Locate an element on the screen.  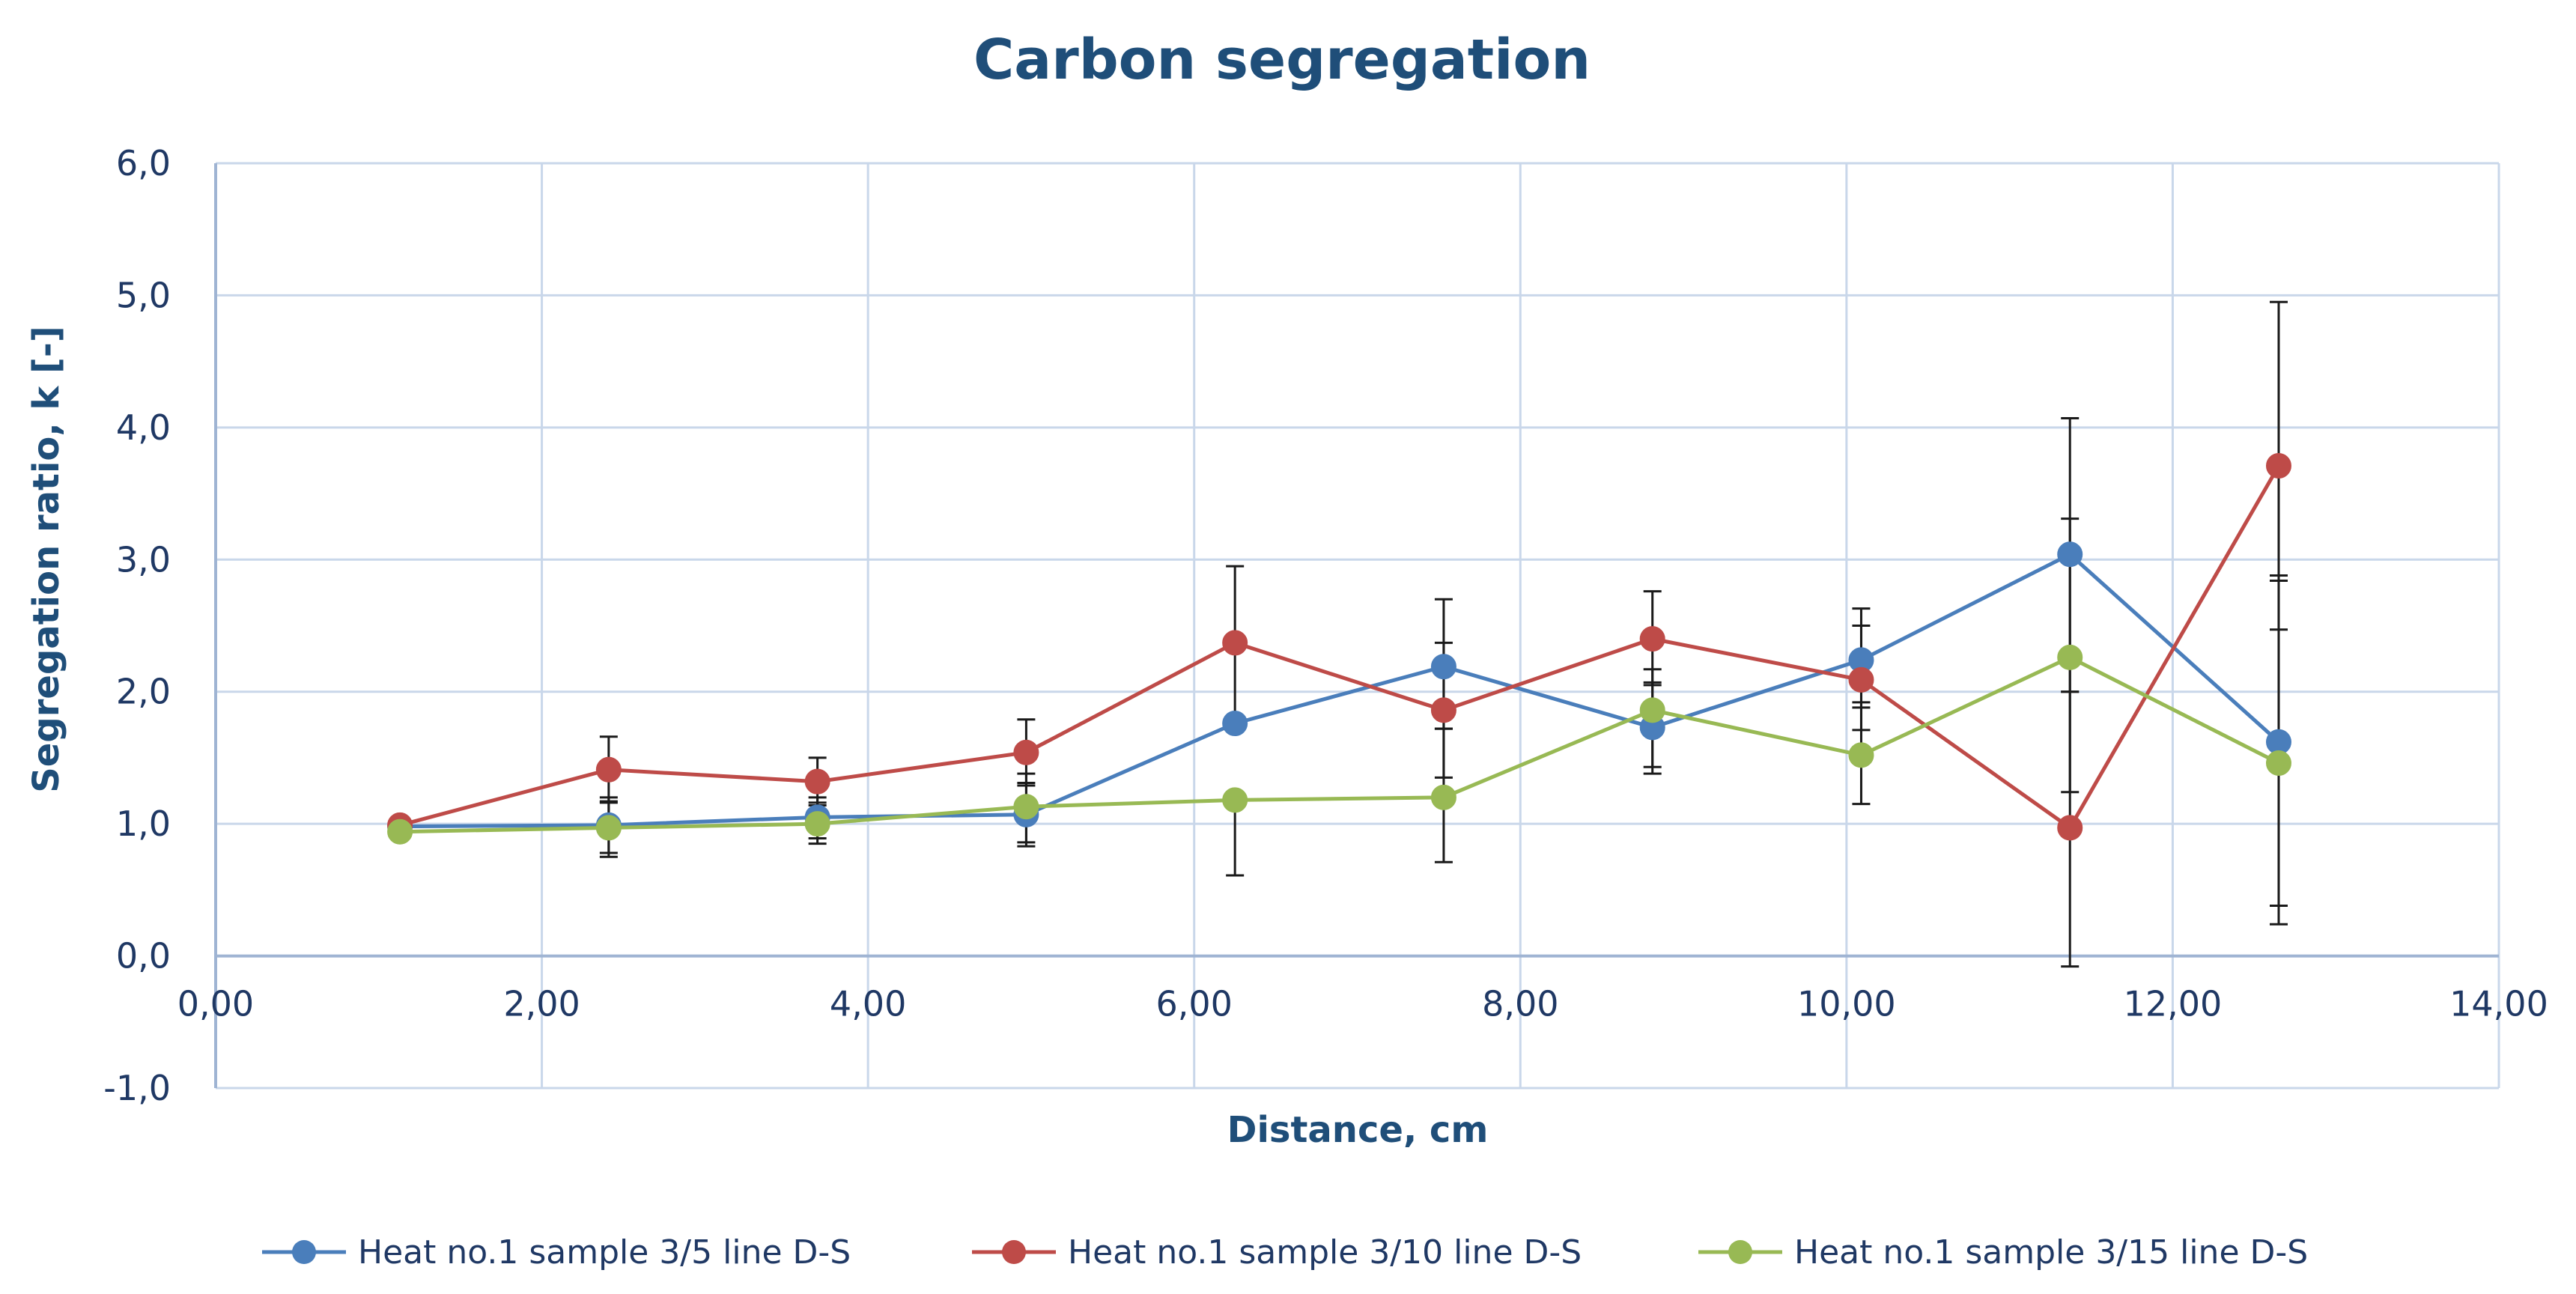
y-tick-label: 4,0 is located at coordinates (143, 428).